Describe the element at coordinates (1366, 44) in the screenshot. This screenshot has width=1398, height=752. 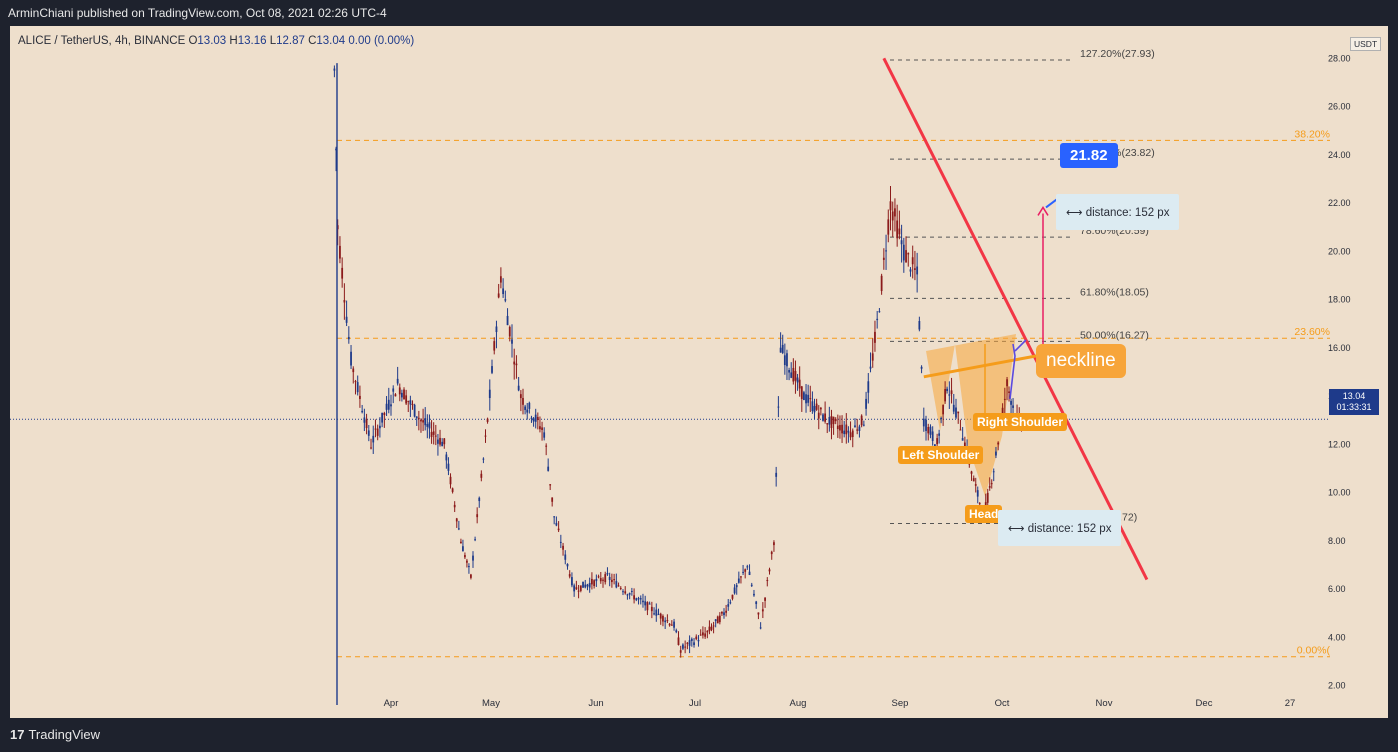
I see `currency-badge: USDT` at that location.